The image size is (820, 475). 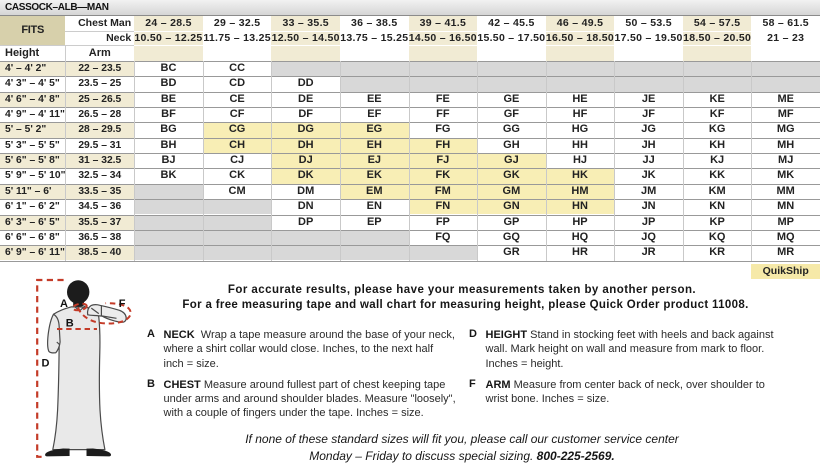 What do you see at coordinates (46, 364) in the screenshot?
I see `svg-text: D` at bounding box center [46, 364].